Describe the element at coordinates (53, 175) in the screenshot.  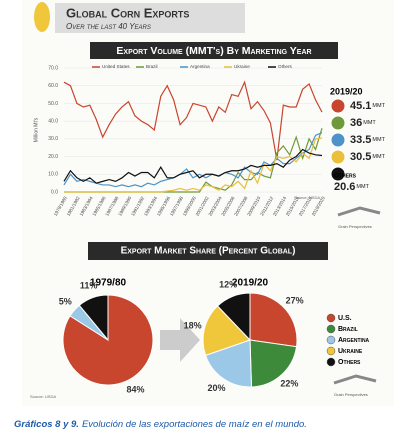
I see `y-tick-label: 10.0` at that location.